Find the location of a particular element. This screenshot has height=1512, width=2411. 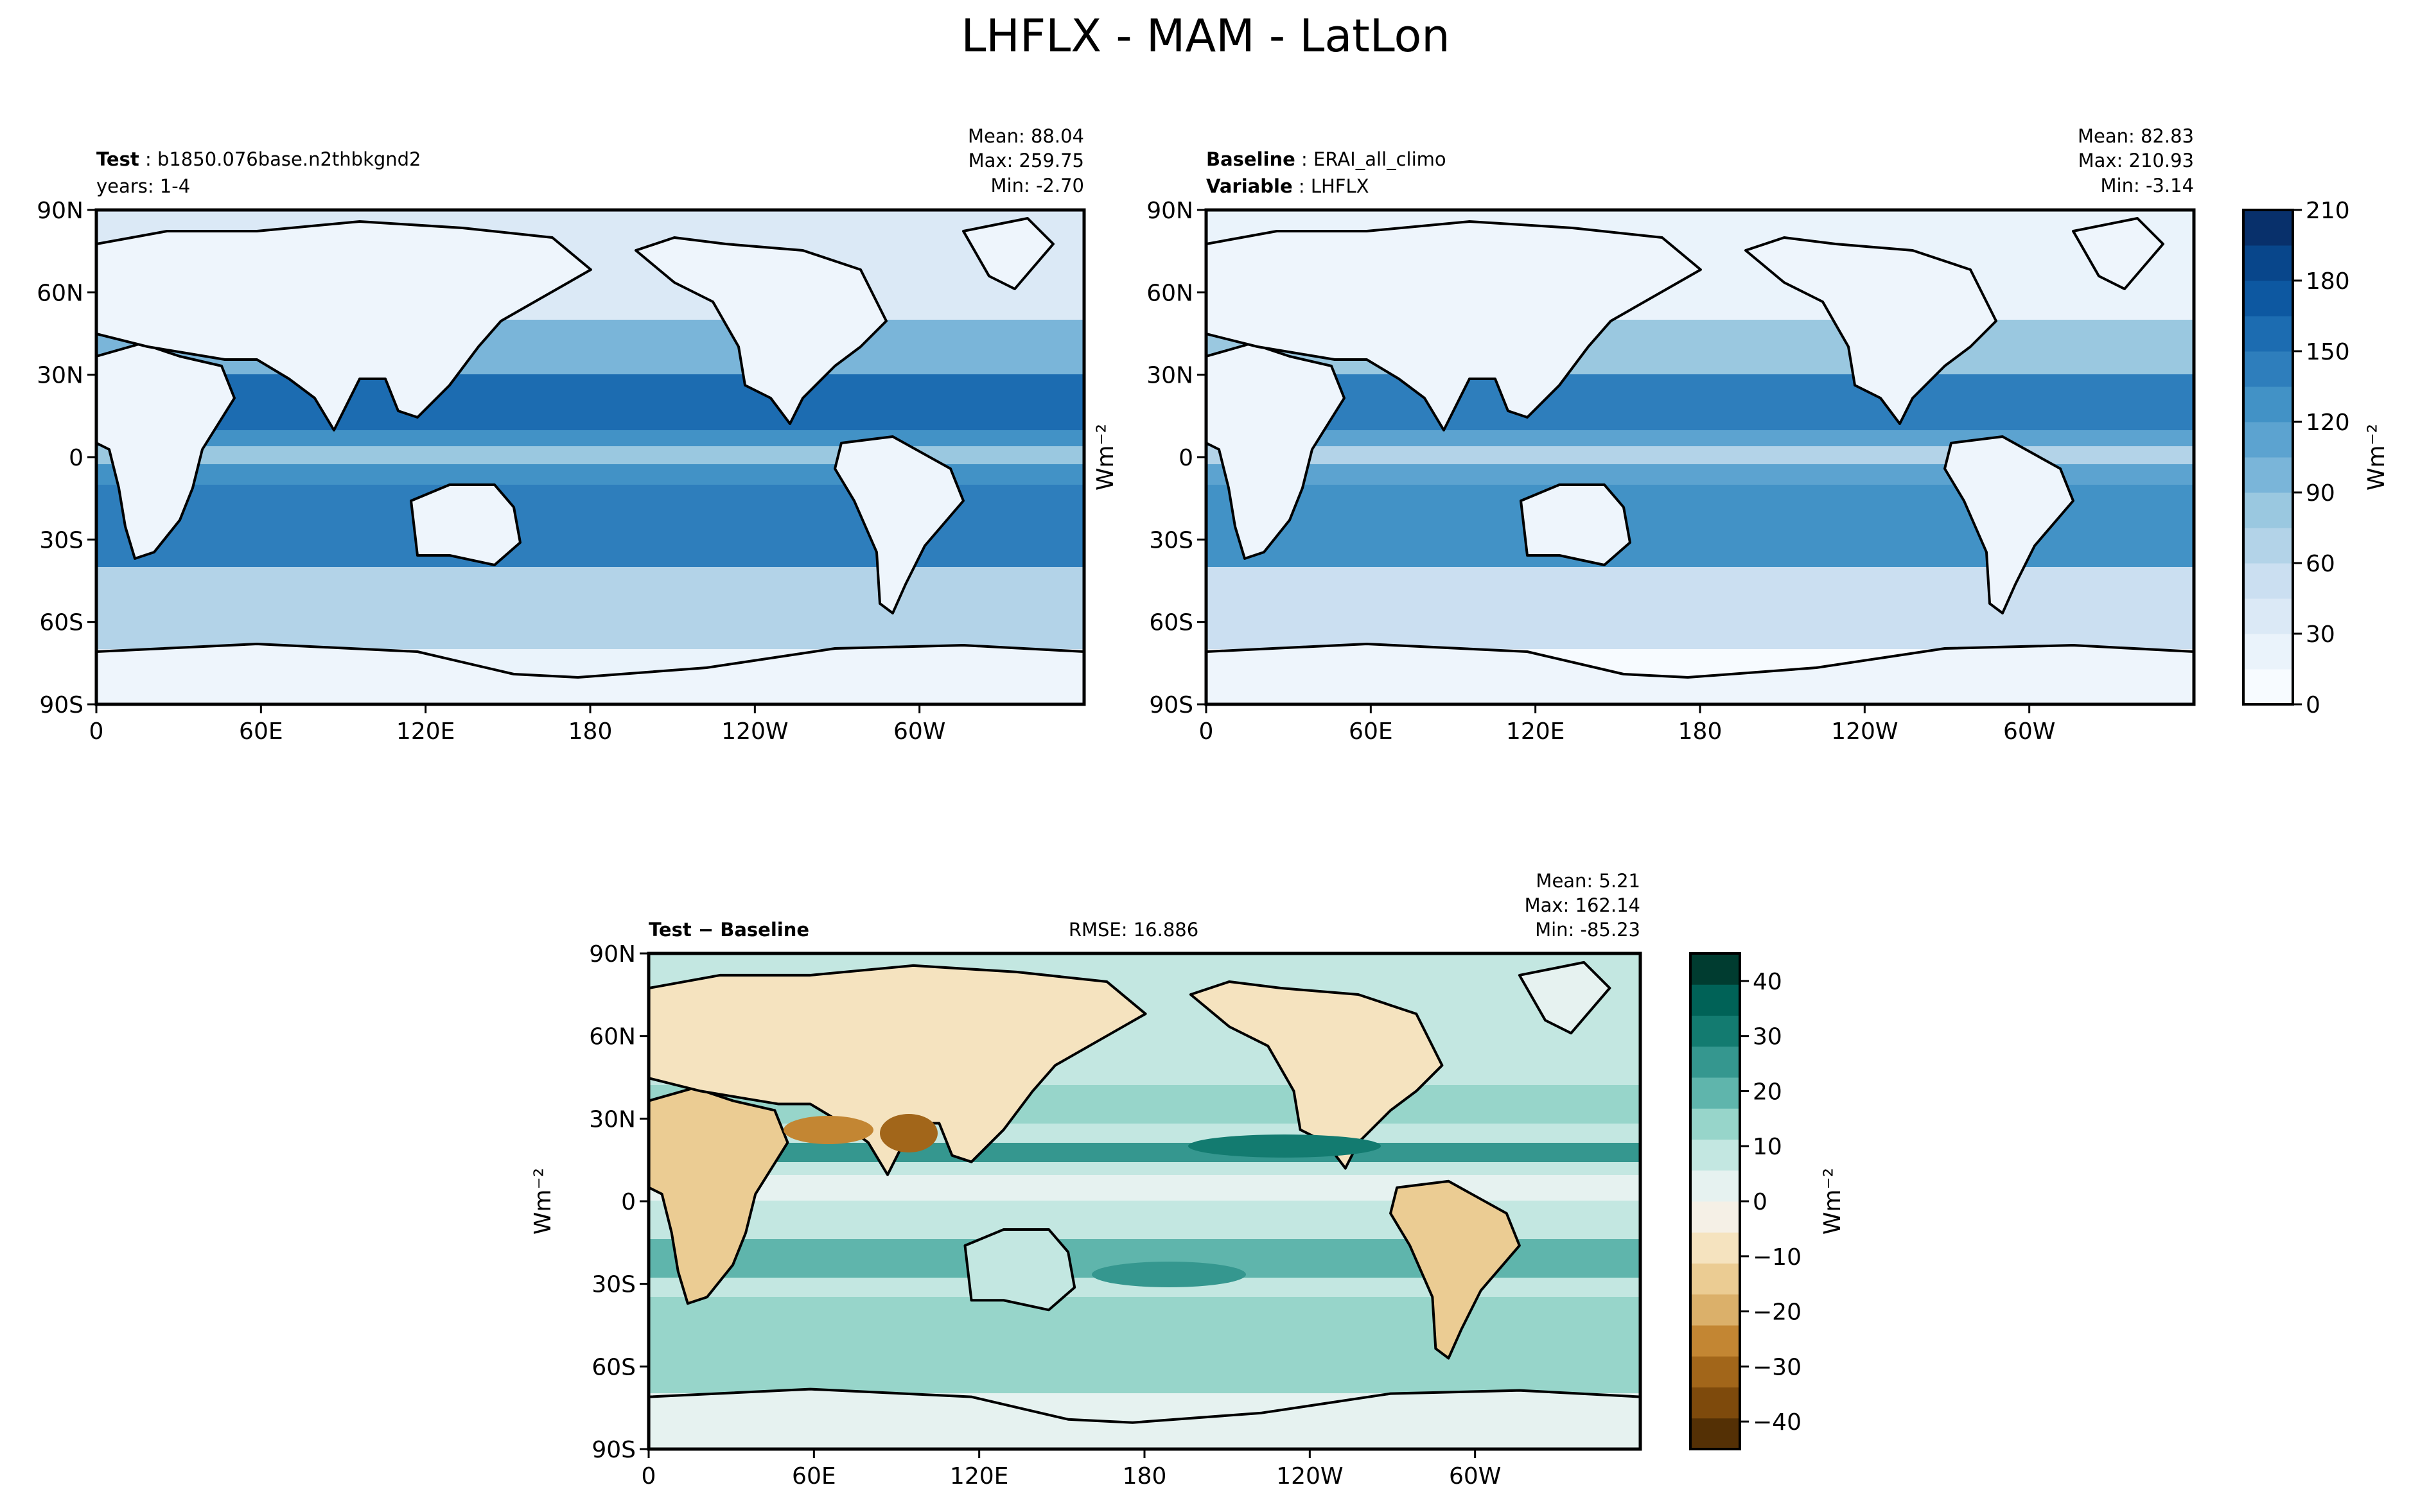

colorbar-main-frame is located at coordinates (2268, 457).